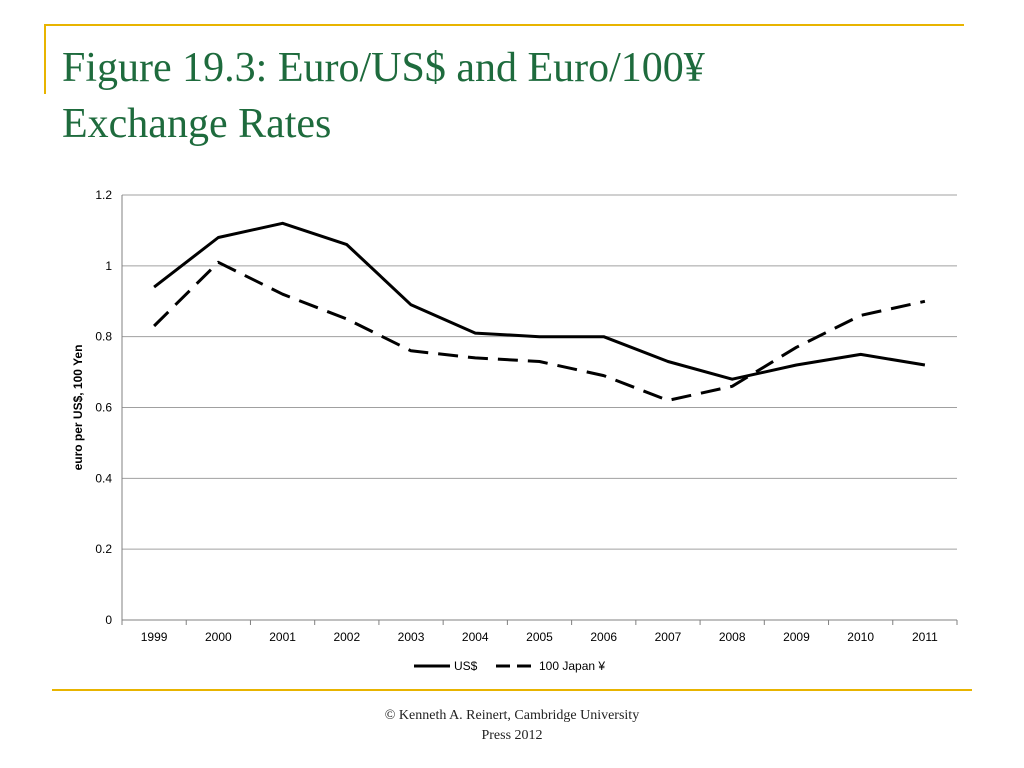 The height and width of the screenshot is (768, 1024). Describe the element at coordinates (108, 620) in the screenshot. I see `y-tick-label: 0` at that location.